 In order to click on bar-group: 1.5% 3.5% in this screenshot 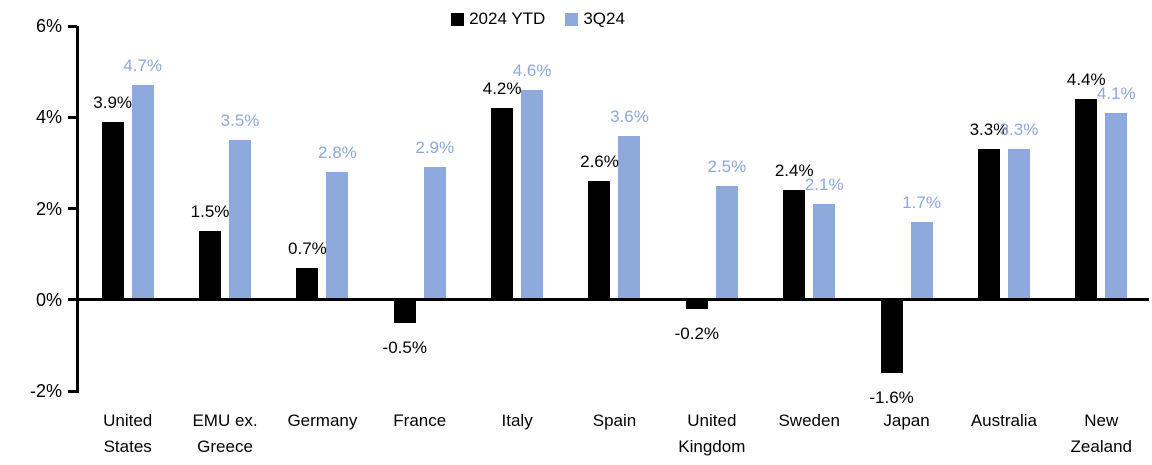, I will do `click(224, 208)`.